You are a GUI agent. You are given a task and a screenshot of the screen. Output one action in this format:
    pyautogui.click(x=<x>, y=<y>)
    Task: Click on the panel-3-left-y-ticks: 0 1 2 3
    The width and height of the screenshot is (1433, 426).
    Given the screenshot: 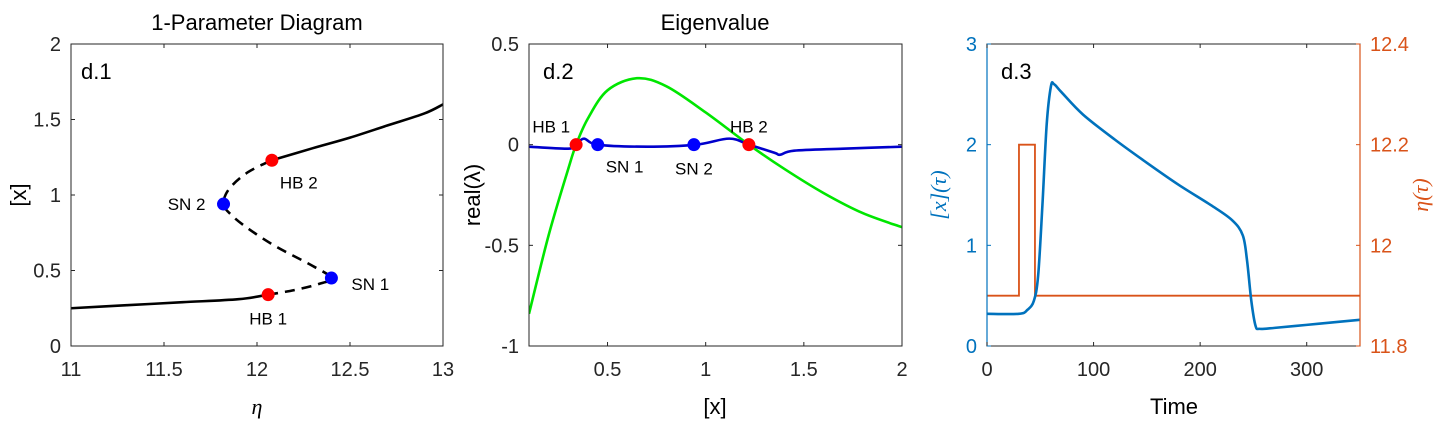 What is the action you would take?
    pyautogui.click(x=978, y=196)
    